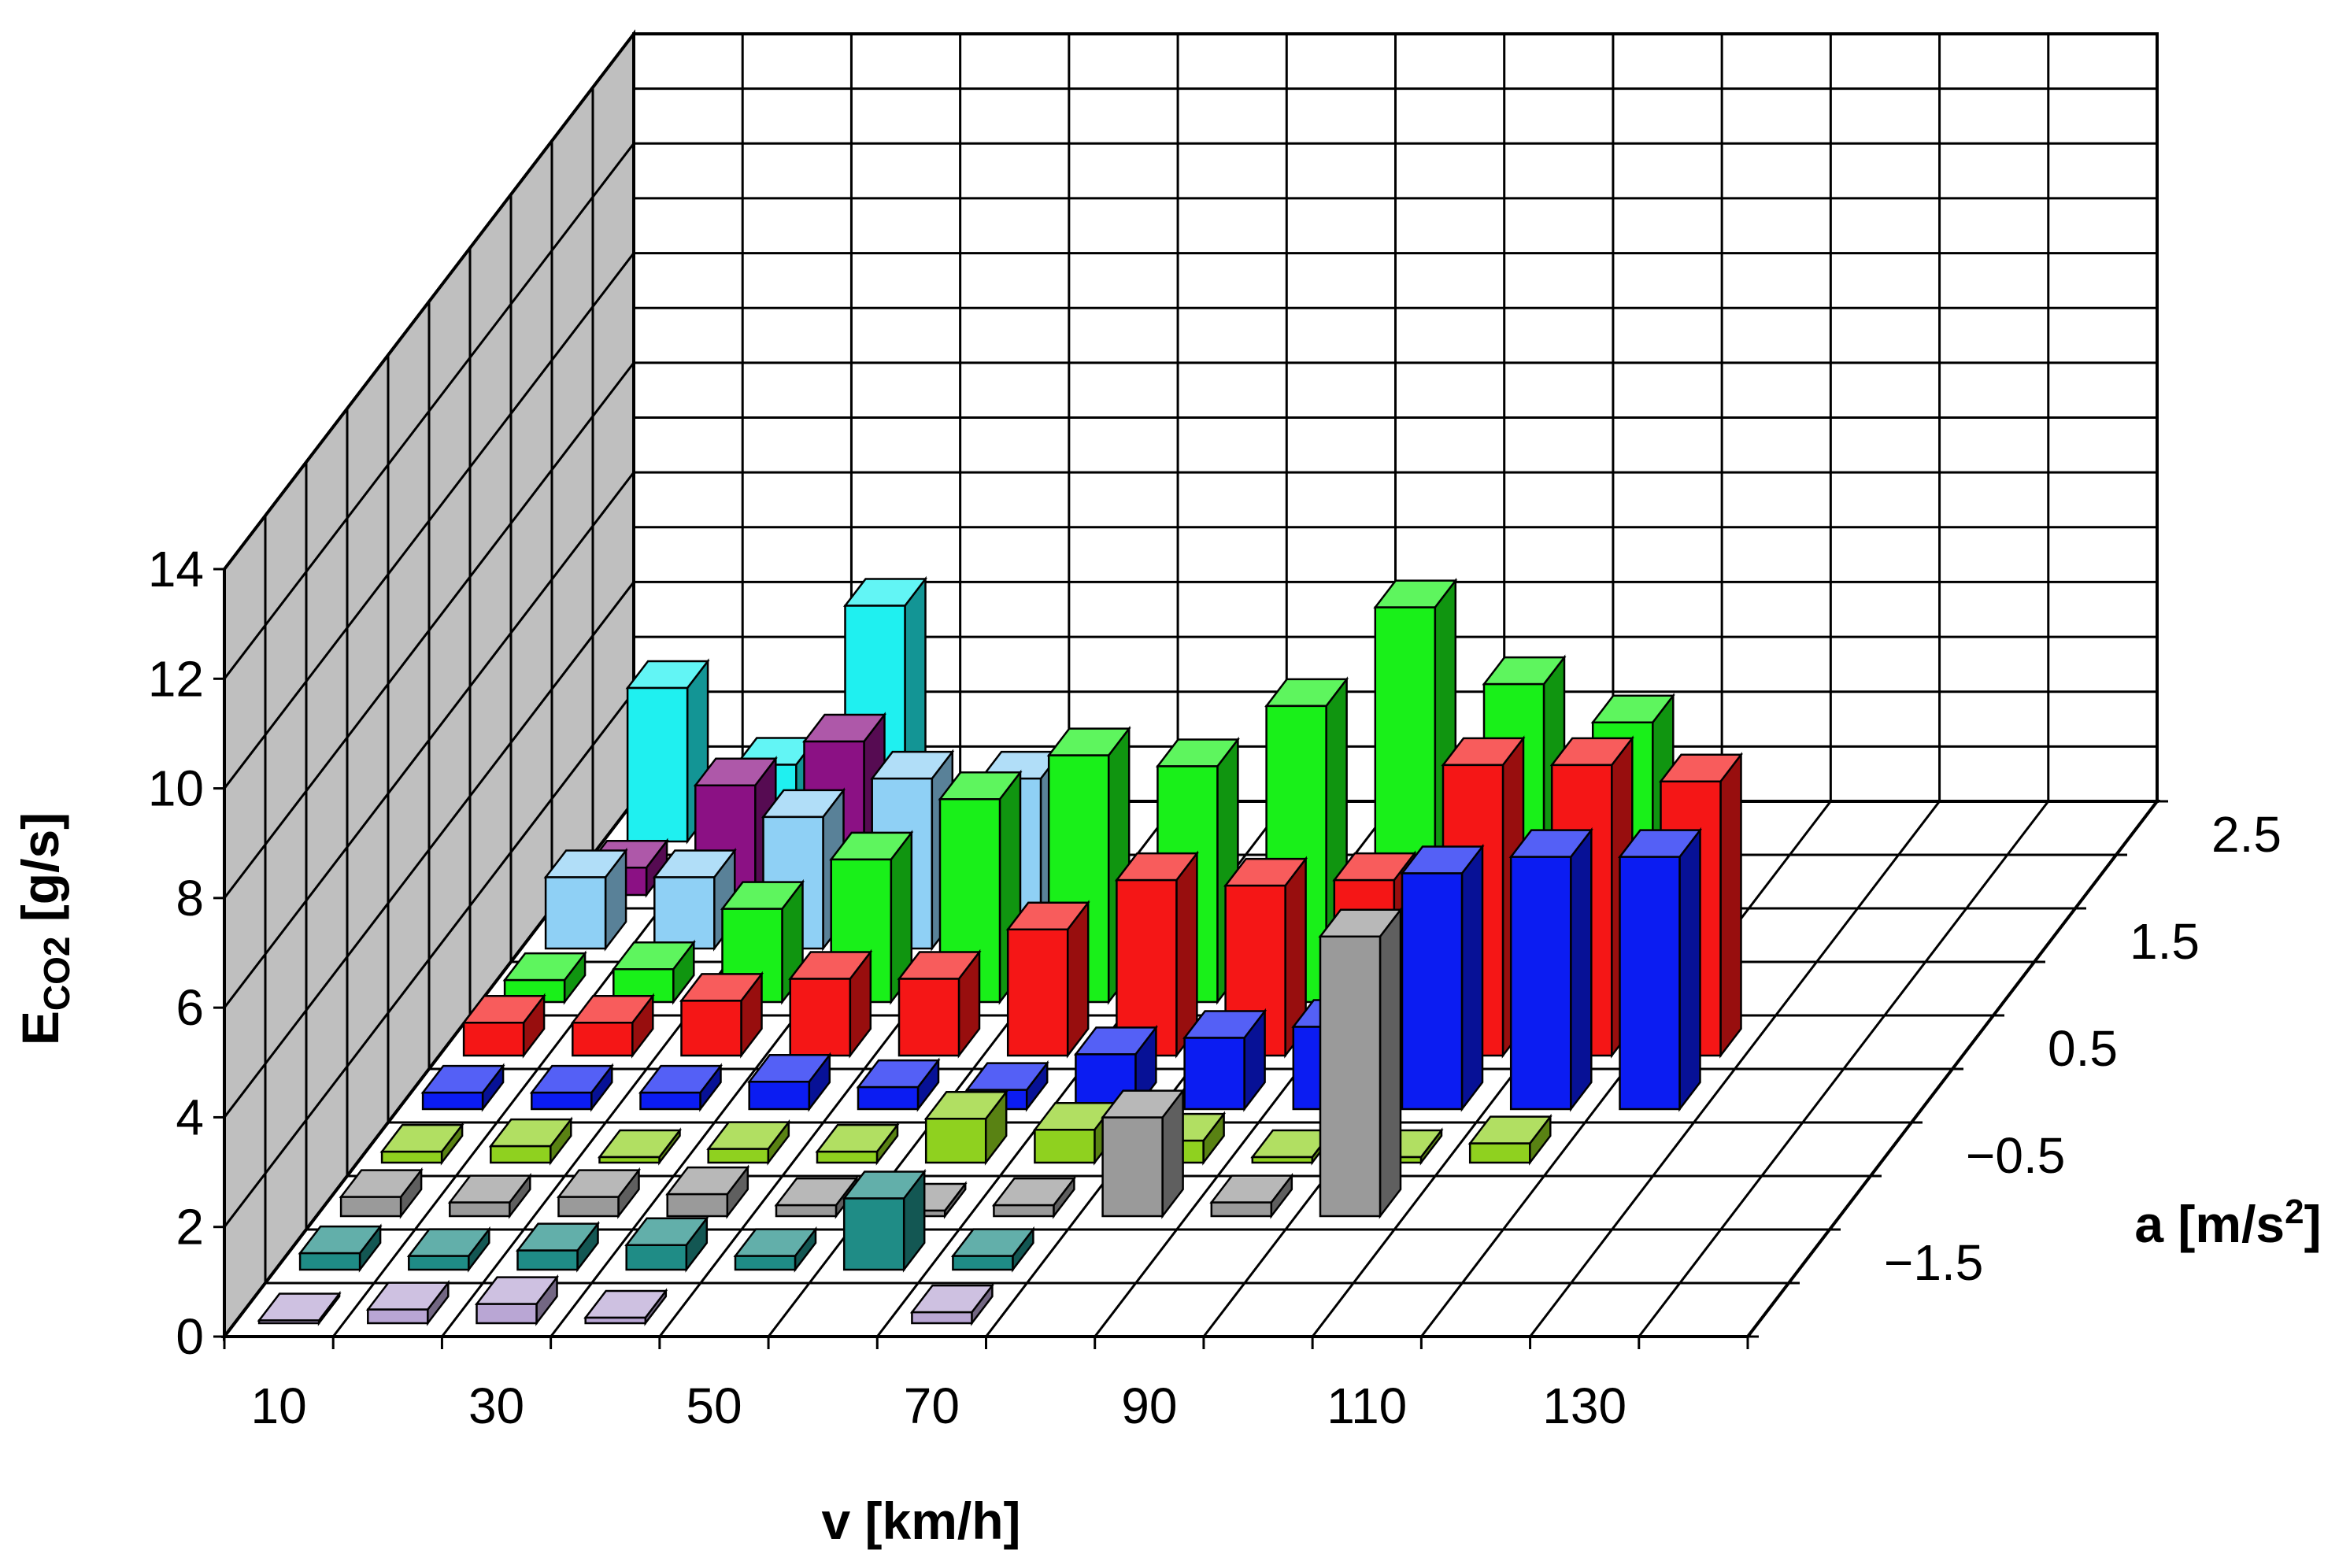  Describe the element at coordinates (1584, 1406) in the screenshot. I see `x-tick-label: 130` at that location.